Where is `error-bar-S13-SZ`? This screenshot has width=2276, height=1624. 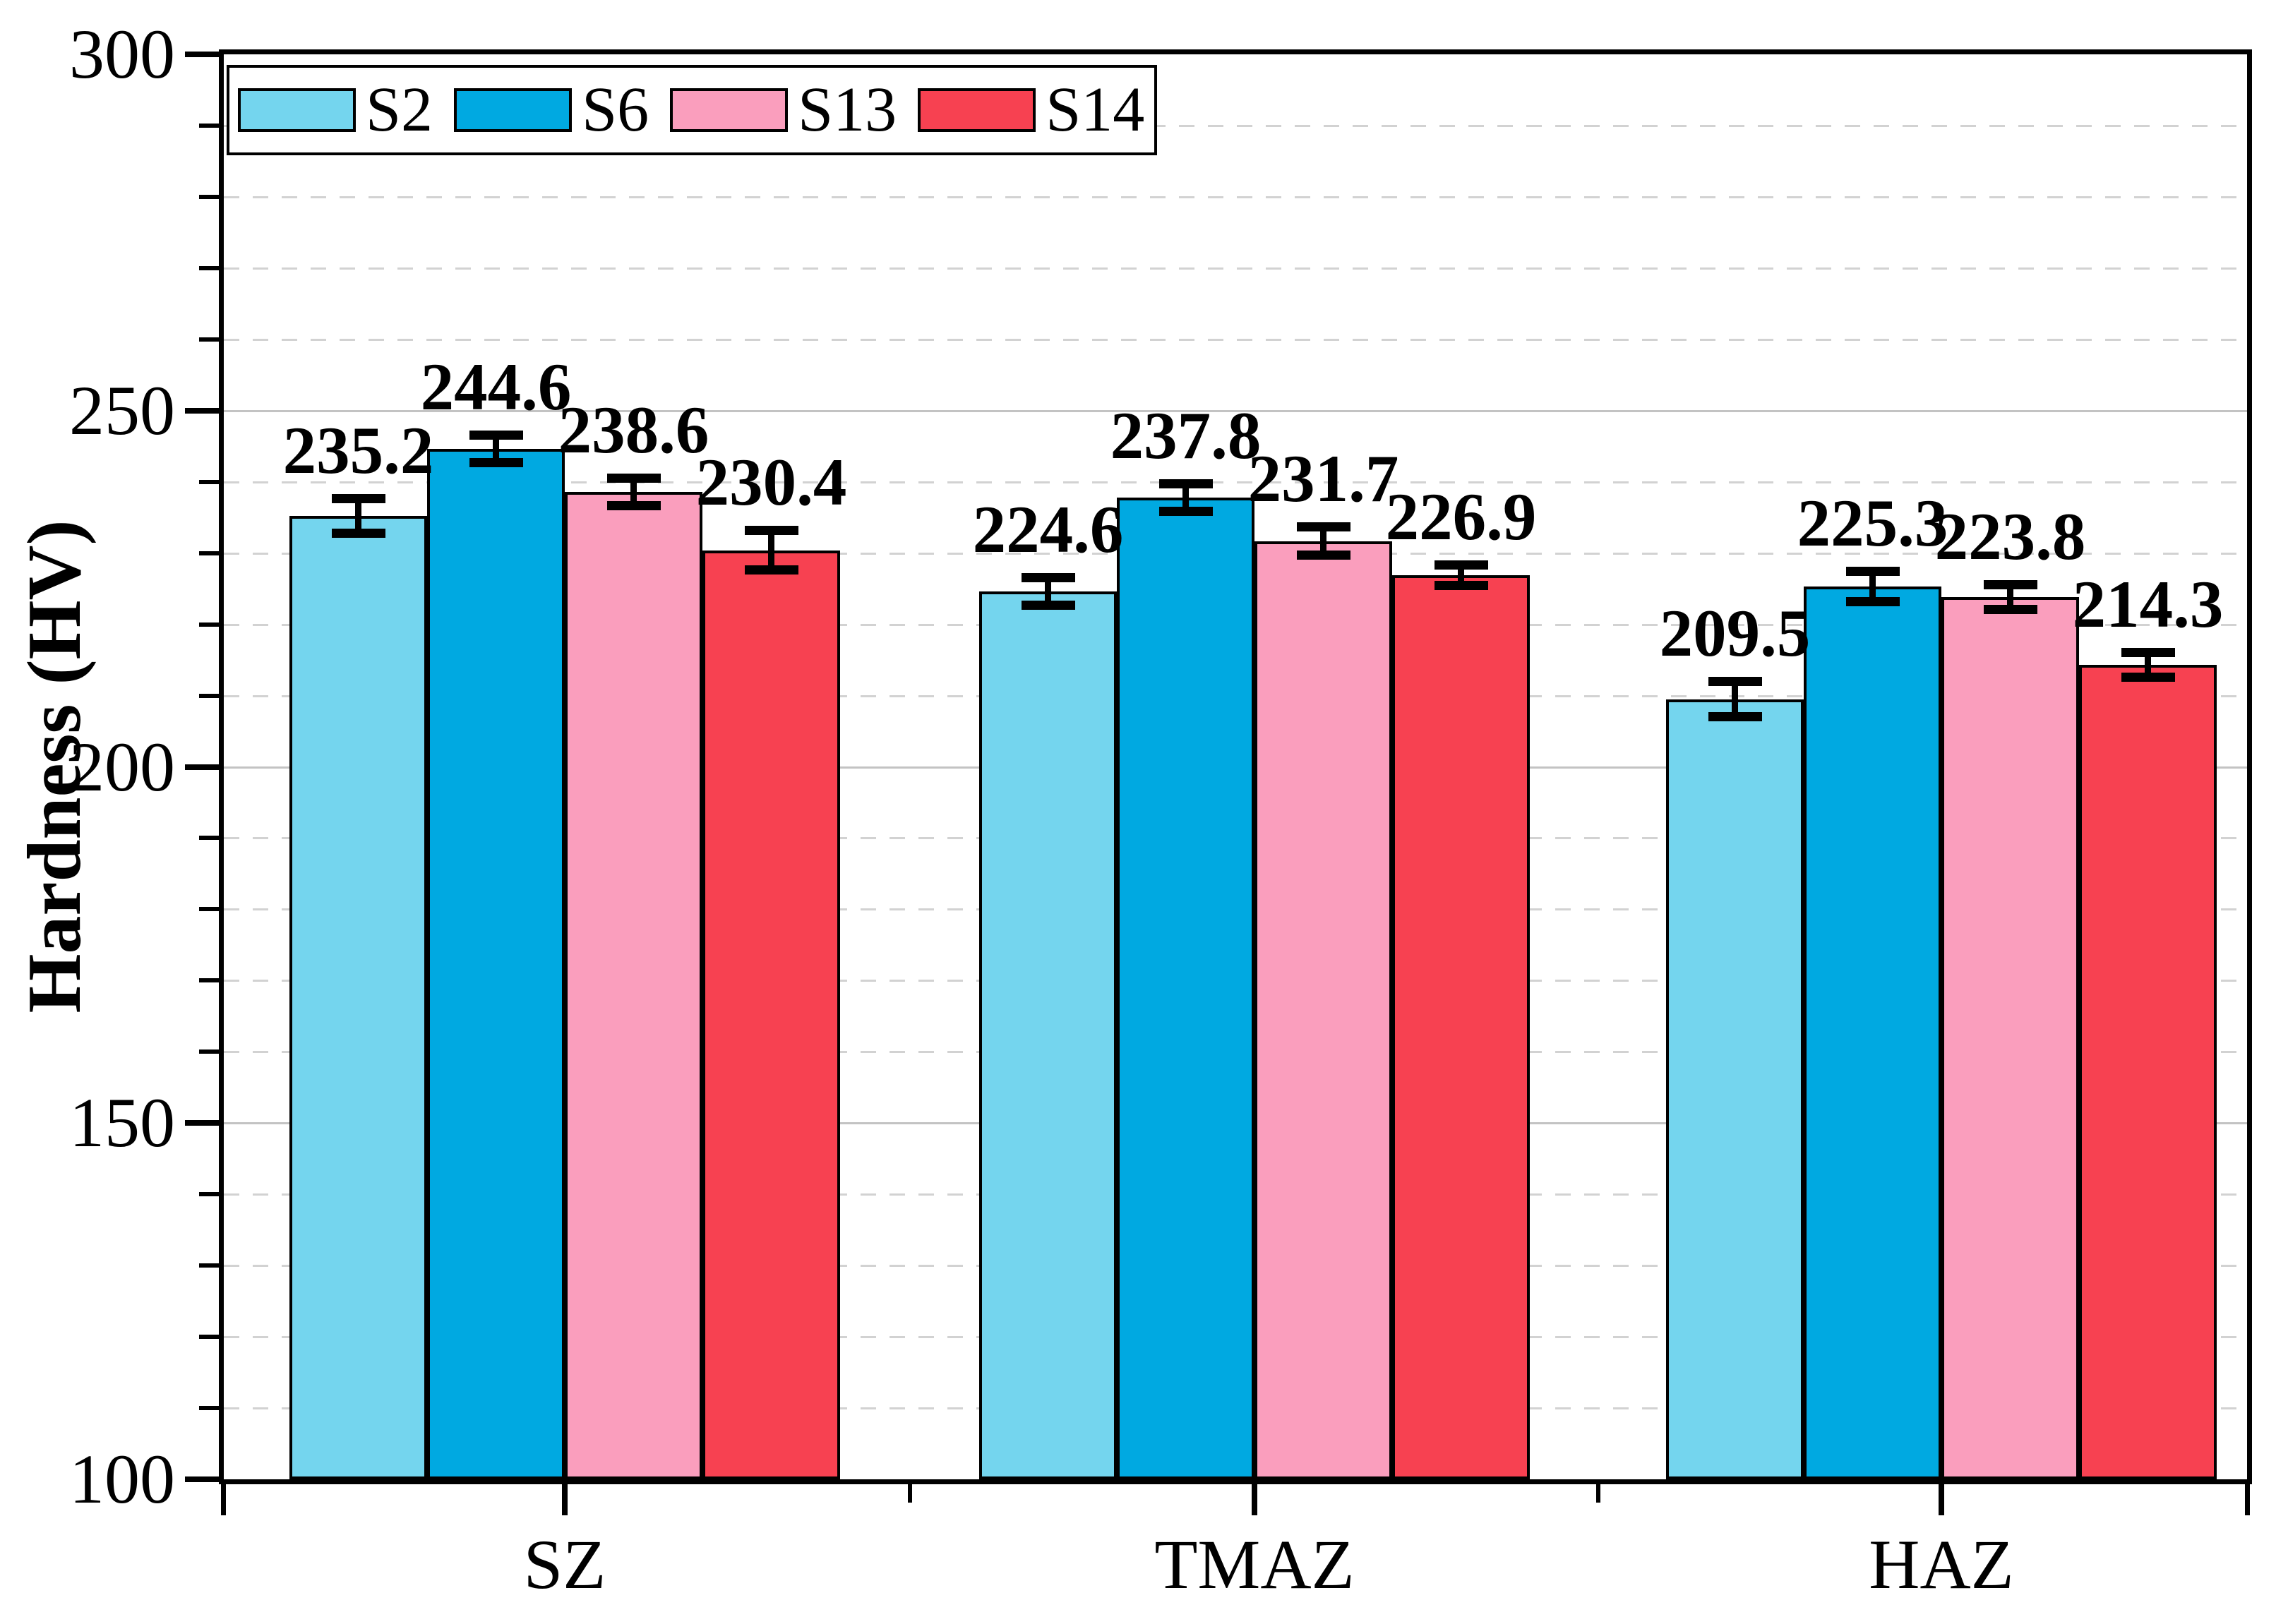 error-bar-S13-SZ is located at coordinates (633, 492).